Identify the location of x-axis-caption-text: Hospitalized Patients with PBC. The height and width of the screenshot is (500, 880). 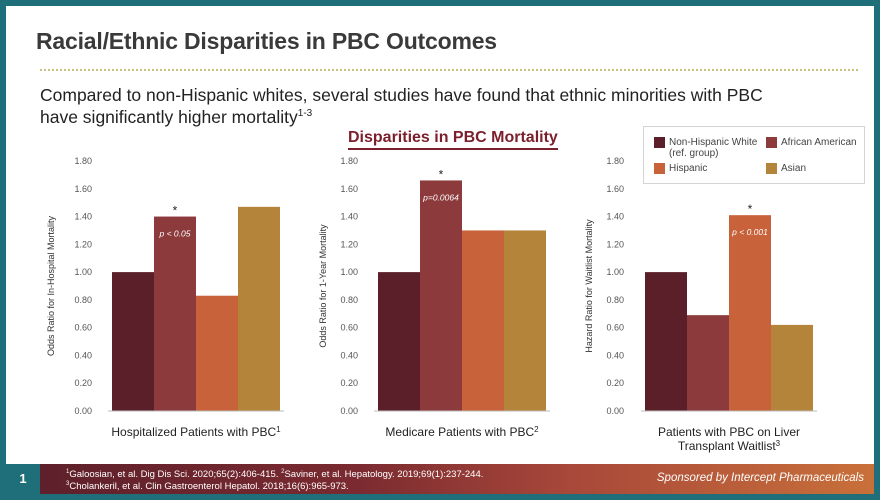
(193, 432).